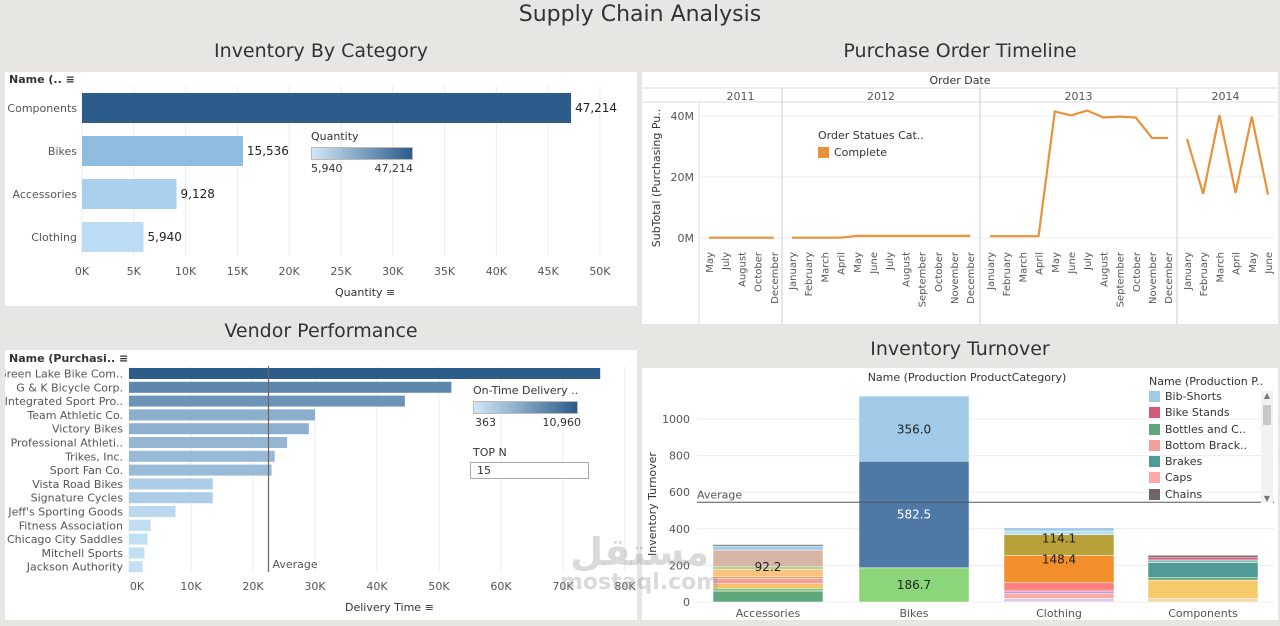  What do you see at coordinates (679, 529) in the screenshot?
I see `turnover-y-tick: 400` at bounding box center [679, 529].